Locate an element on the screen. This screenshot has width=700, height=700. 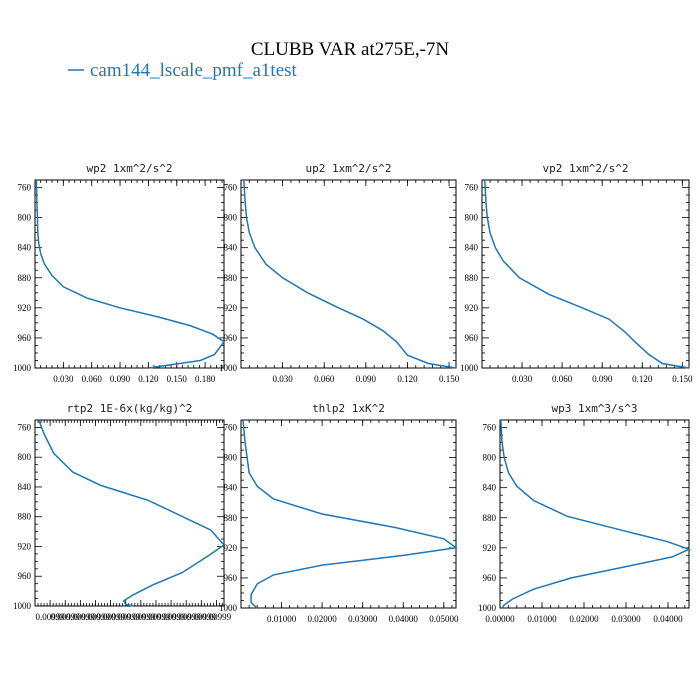
panel-title: up2 1xm^2/s^2 is located at coordinates (348, 168).